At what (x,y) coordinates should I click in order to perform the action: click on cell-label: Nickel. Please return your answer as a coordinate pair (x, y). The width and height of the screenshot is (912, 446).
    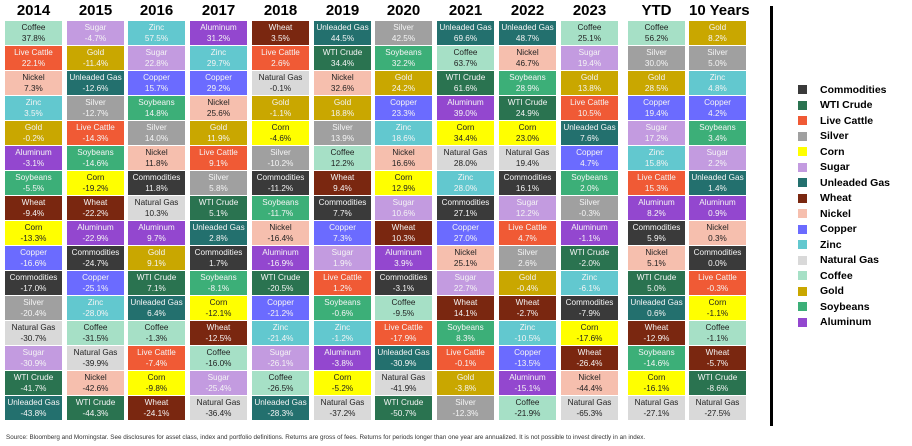
    Looking at the image, I should click on (342, 77).